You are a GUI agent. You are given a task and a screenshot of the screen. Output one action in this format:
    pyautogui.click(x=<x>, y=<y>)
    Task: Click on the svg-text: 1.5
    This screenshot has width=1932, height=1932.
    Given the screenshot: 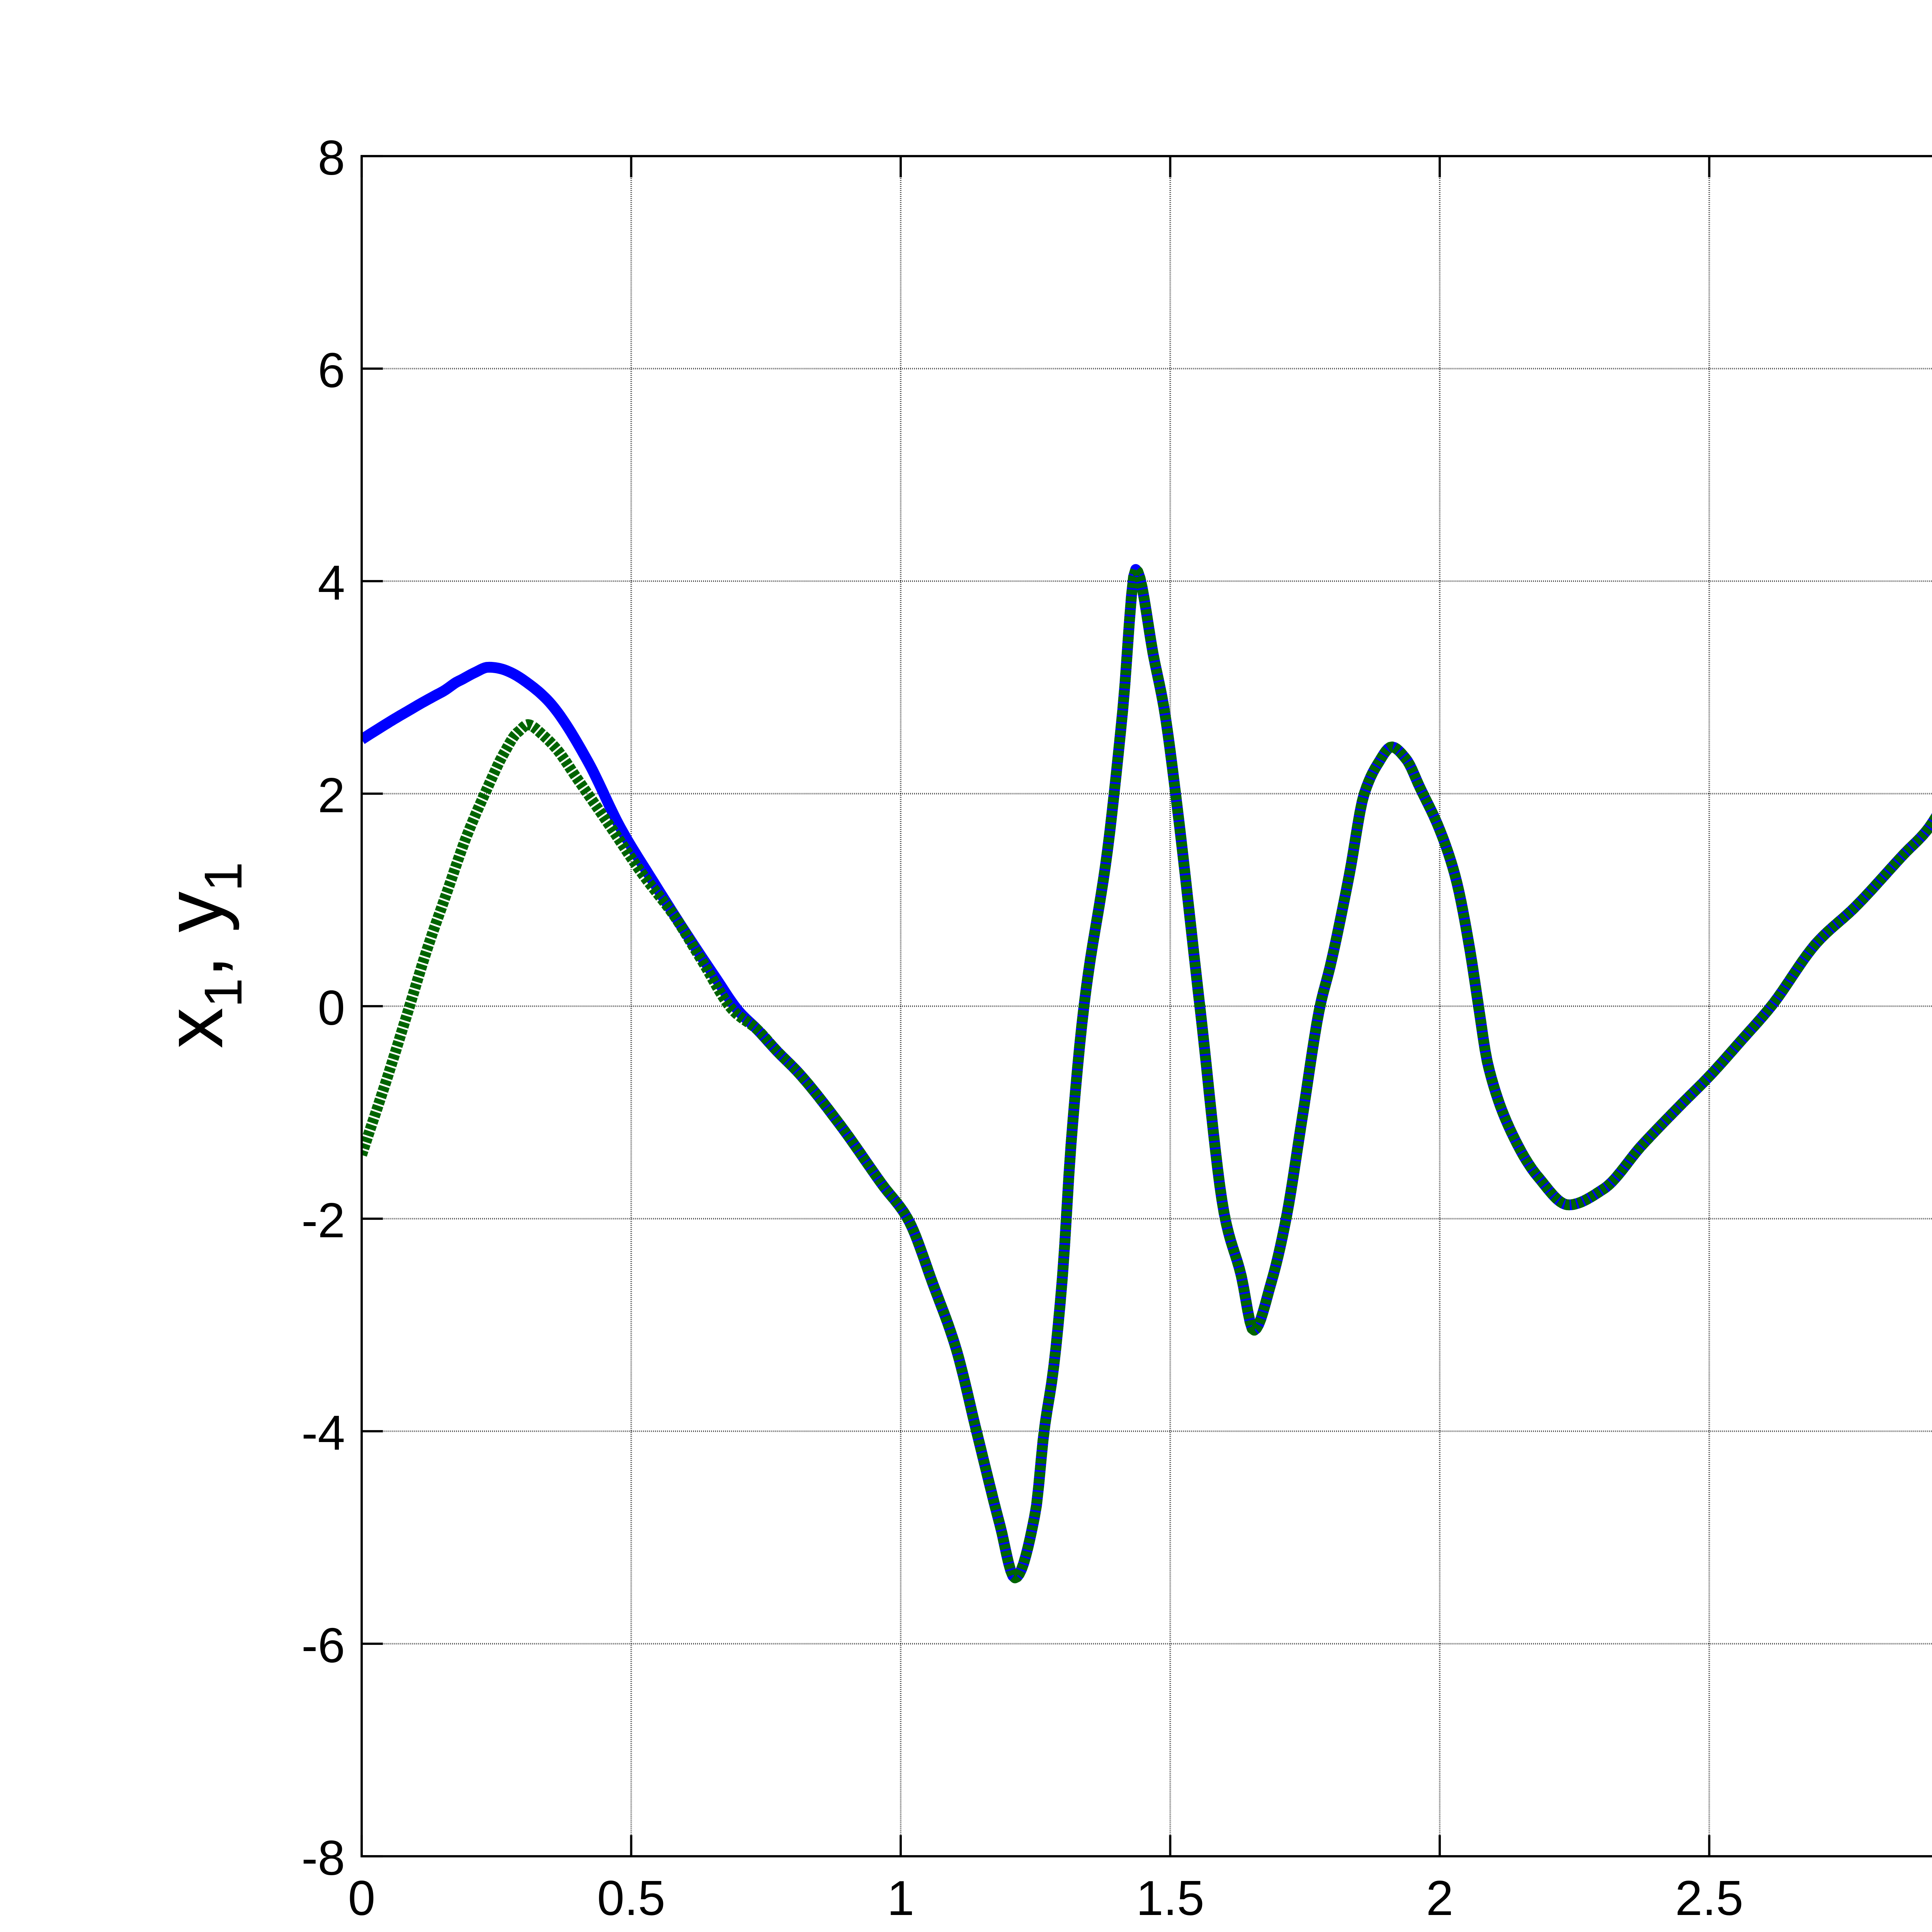 What is the action you would take?
    pyautogui.click(x=1170, y=1898)
    